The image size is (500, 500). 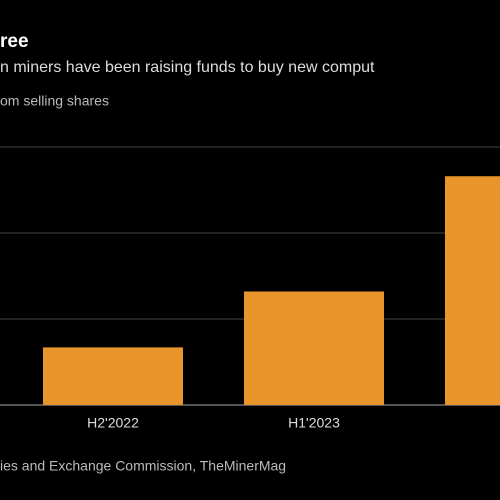 What do you see at coordinates (54, 101) in the screenshot?
I see `chart-note: om selling shares` at bounding box center [54, 101].